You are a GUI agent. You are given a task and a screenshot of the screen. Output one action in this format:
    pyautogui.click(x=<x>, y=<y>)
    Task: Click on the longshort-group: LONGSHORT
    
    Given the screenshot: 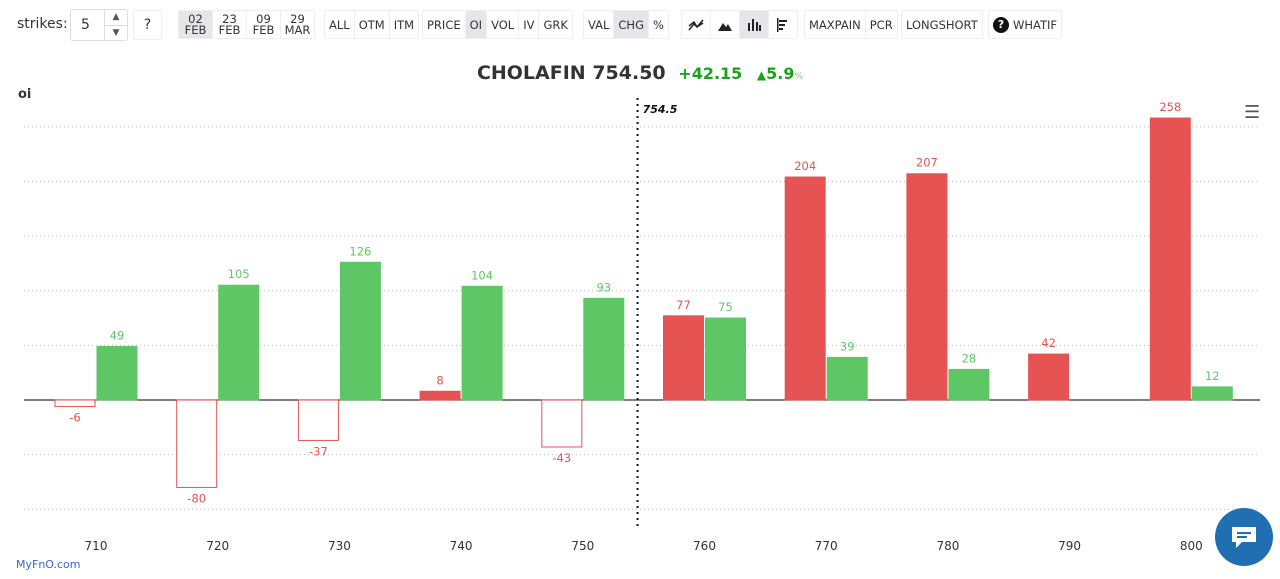 What is the action you would take?
    pyautogui.click(x=942, y=24)
    